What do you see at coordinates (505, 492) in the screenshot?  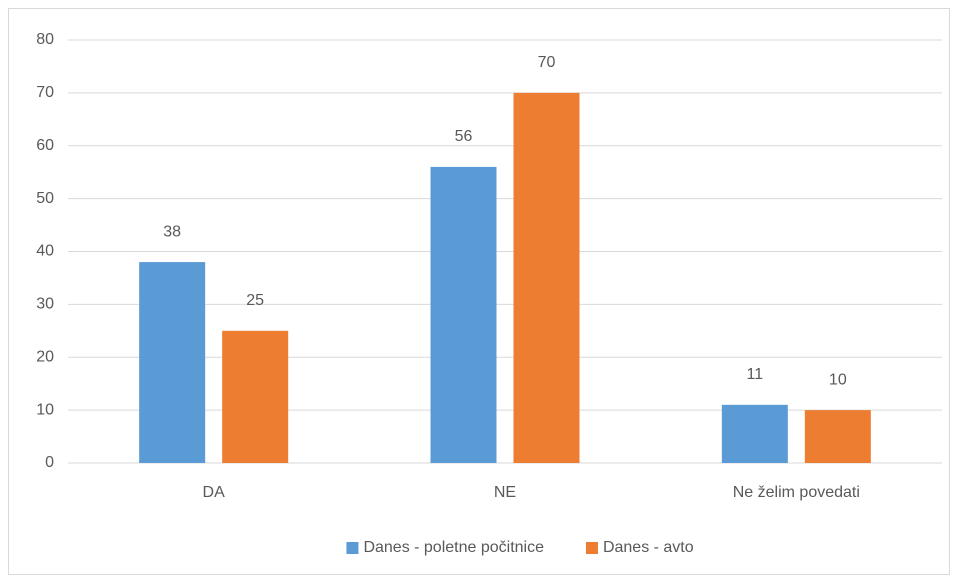 I see `x-tick-label: NE` at bounding box center [505, 492].